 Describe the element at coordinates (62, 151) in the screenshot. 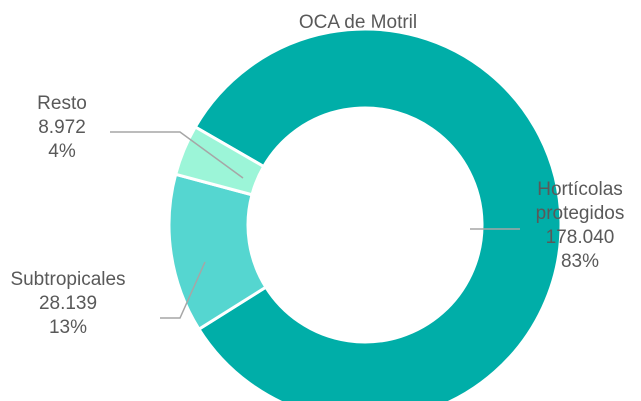

I see `label-percent: 4%` at that location.